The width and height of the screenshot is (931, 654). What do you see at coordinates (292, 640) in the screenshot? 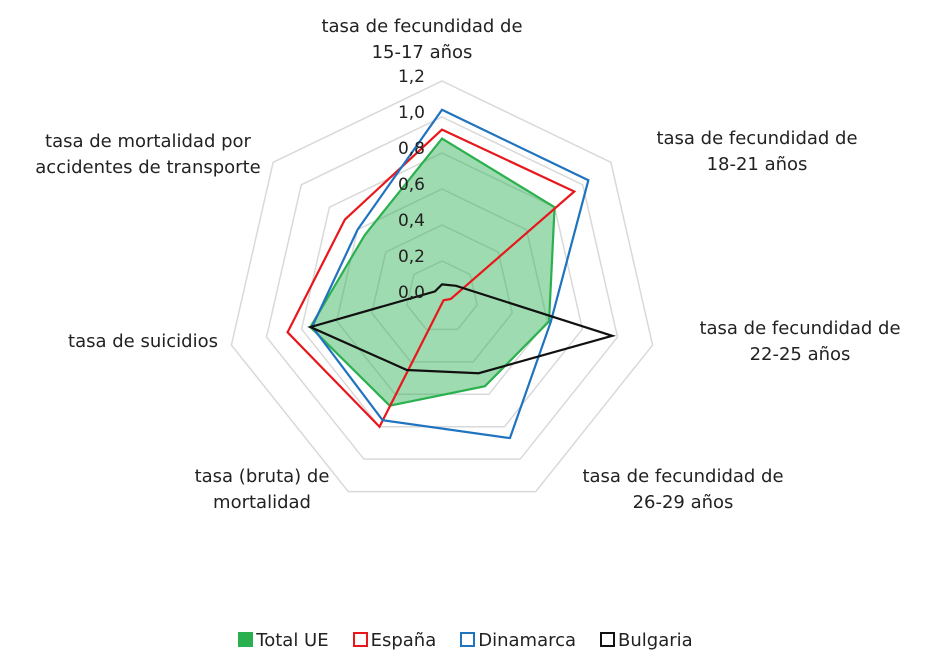
I see `legend-label: Total UE` at bounding box center [292, 640].